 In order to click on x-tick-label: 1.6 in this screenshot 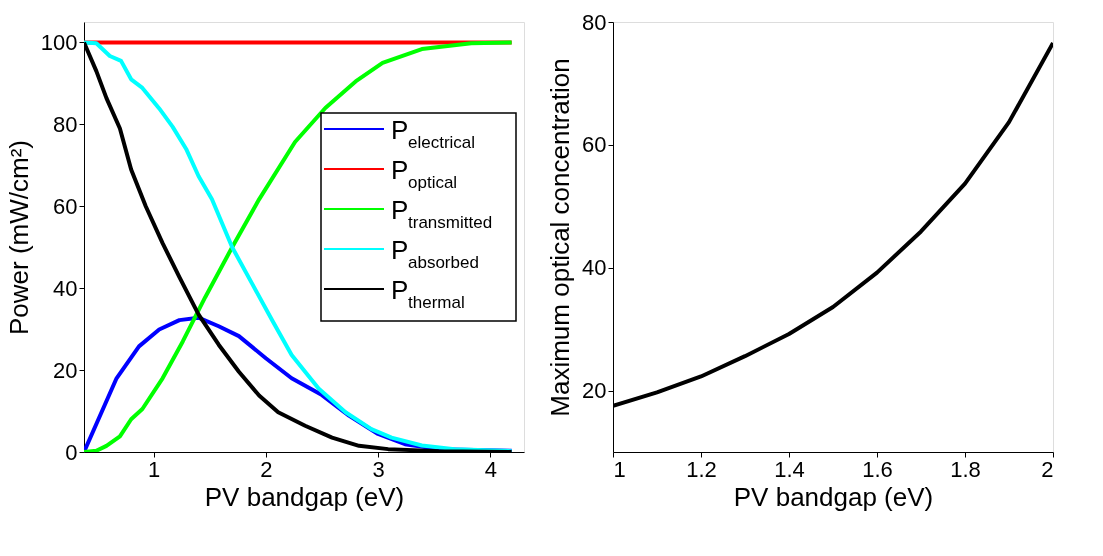, I will do `click(877, 469)`.